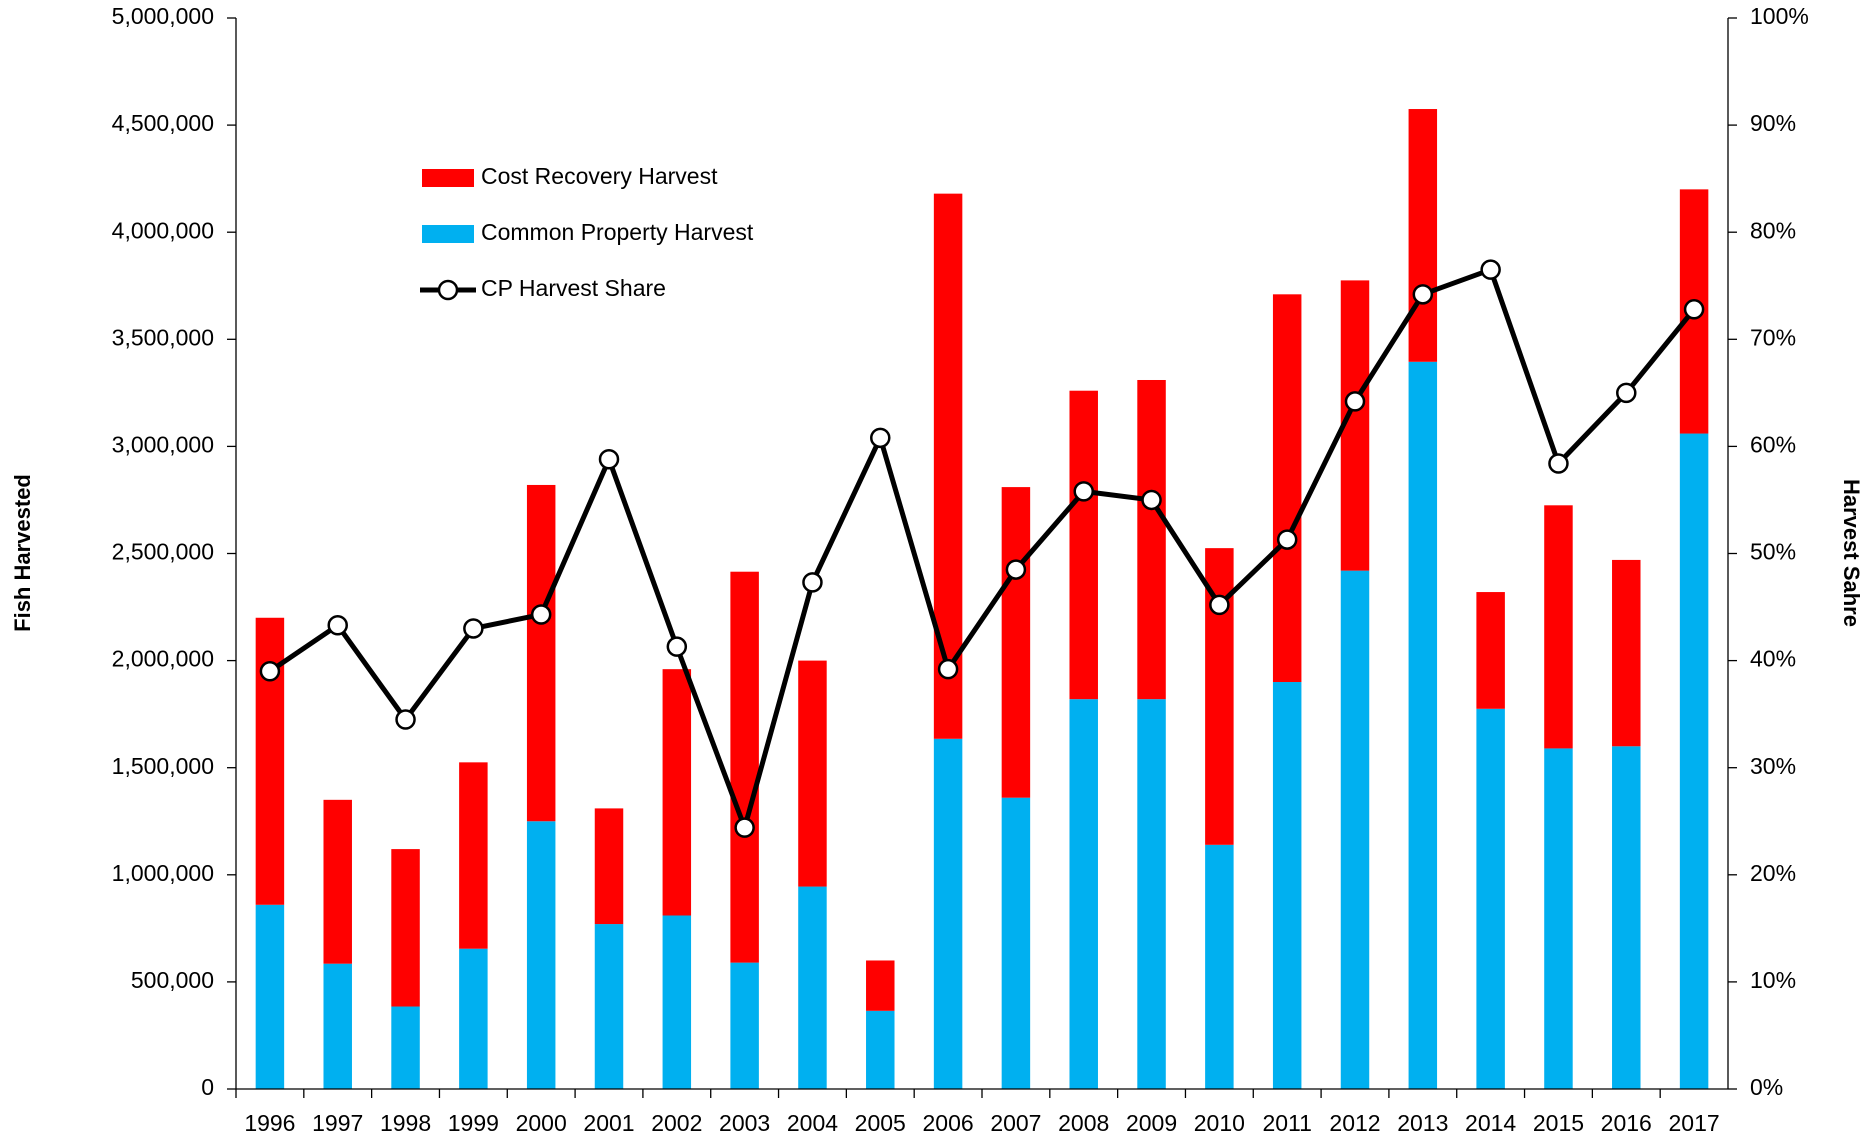 This screenshot has width=1873, height=1136. Describe the element at coordinates (473, 1123) in the screenshot. I see `x-tick-label: 1999` at that location.